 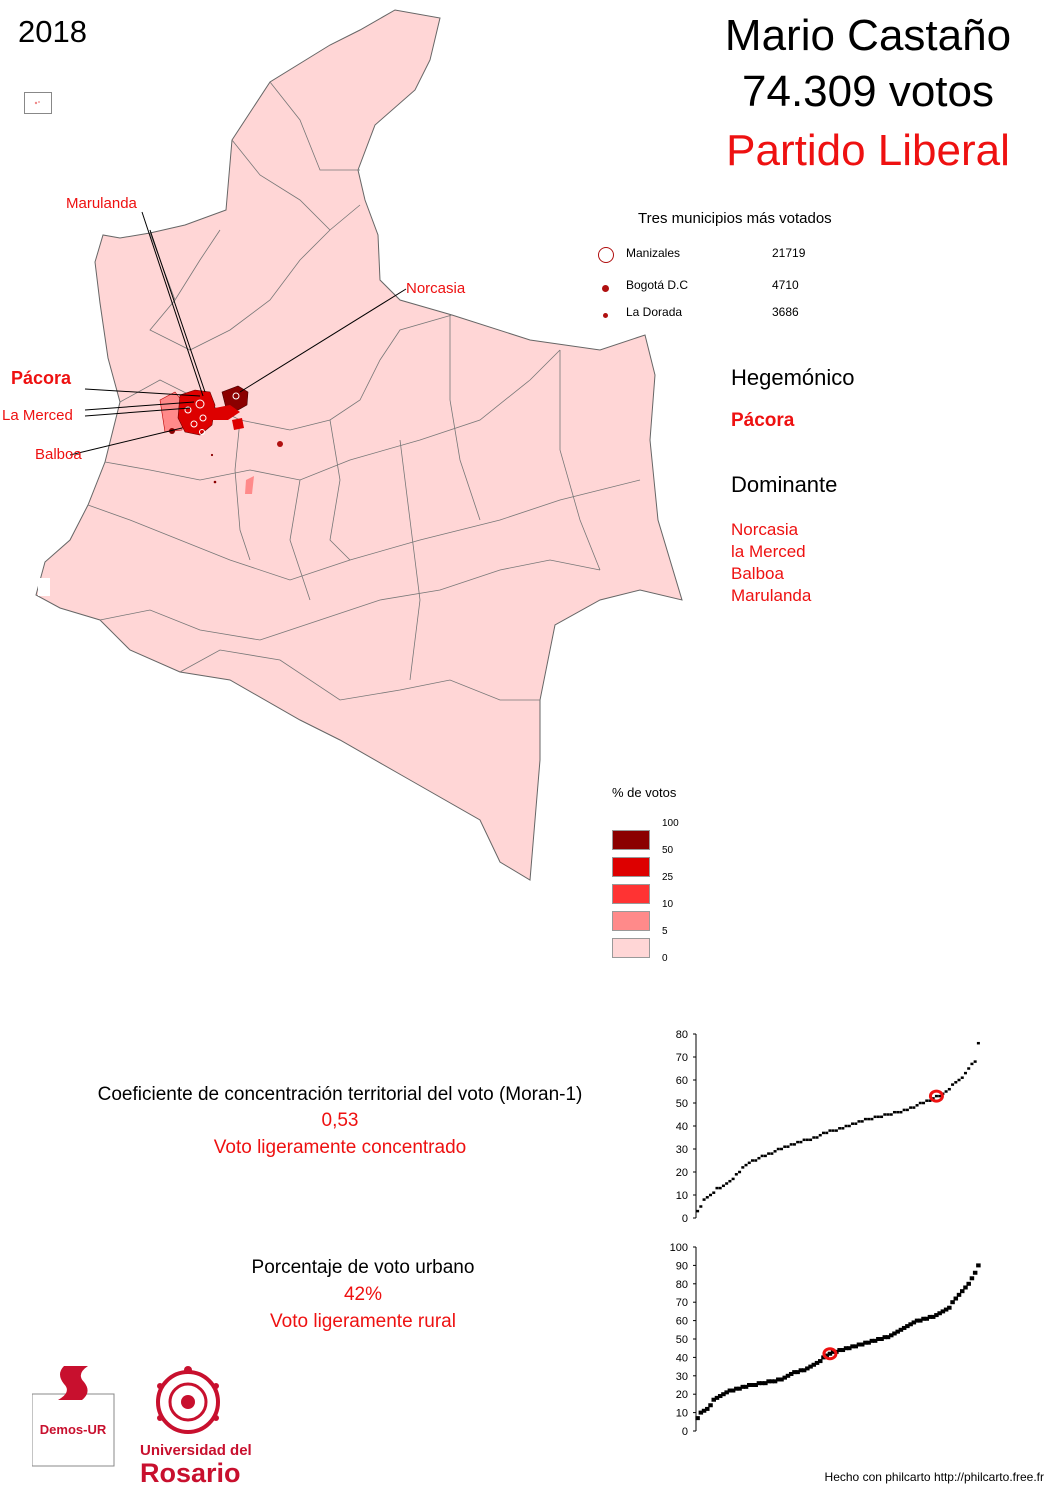 I want to click on moran-distribution-chart: 0 10 20 30 40 50 60 70 80, so click(x=828, y=1127).